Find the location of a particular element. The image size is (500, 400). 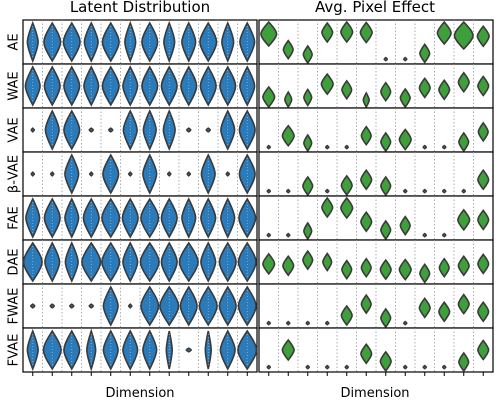

panel0-row-4: FAE is located at coordinates (132, 218).